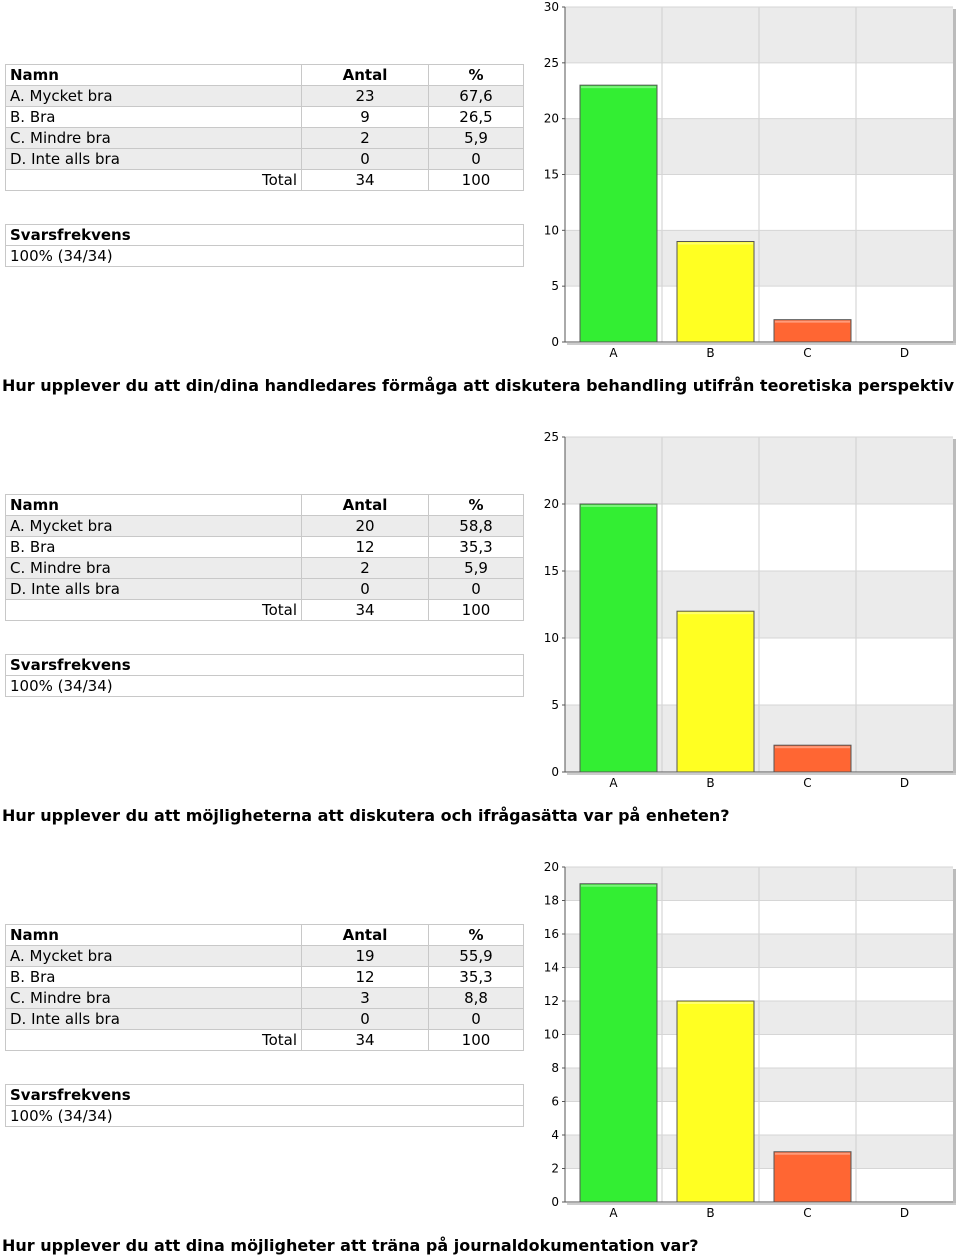 This screenshot has width=960, height=1256. What do you see at coordinates (555, 772) in the screenshot?
I see `y-tick-label: 0` at bounding box center [555, 772].